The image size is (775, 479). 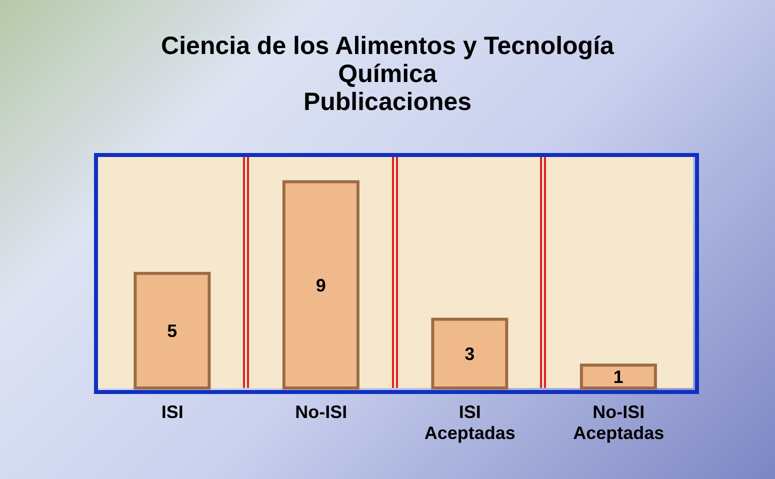 I want to click on data-label: 5, so click(x=172, y=331).